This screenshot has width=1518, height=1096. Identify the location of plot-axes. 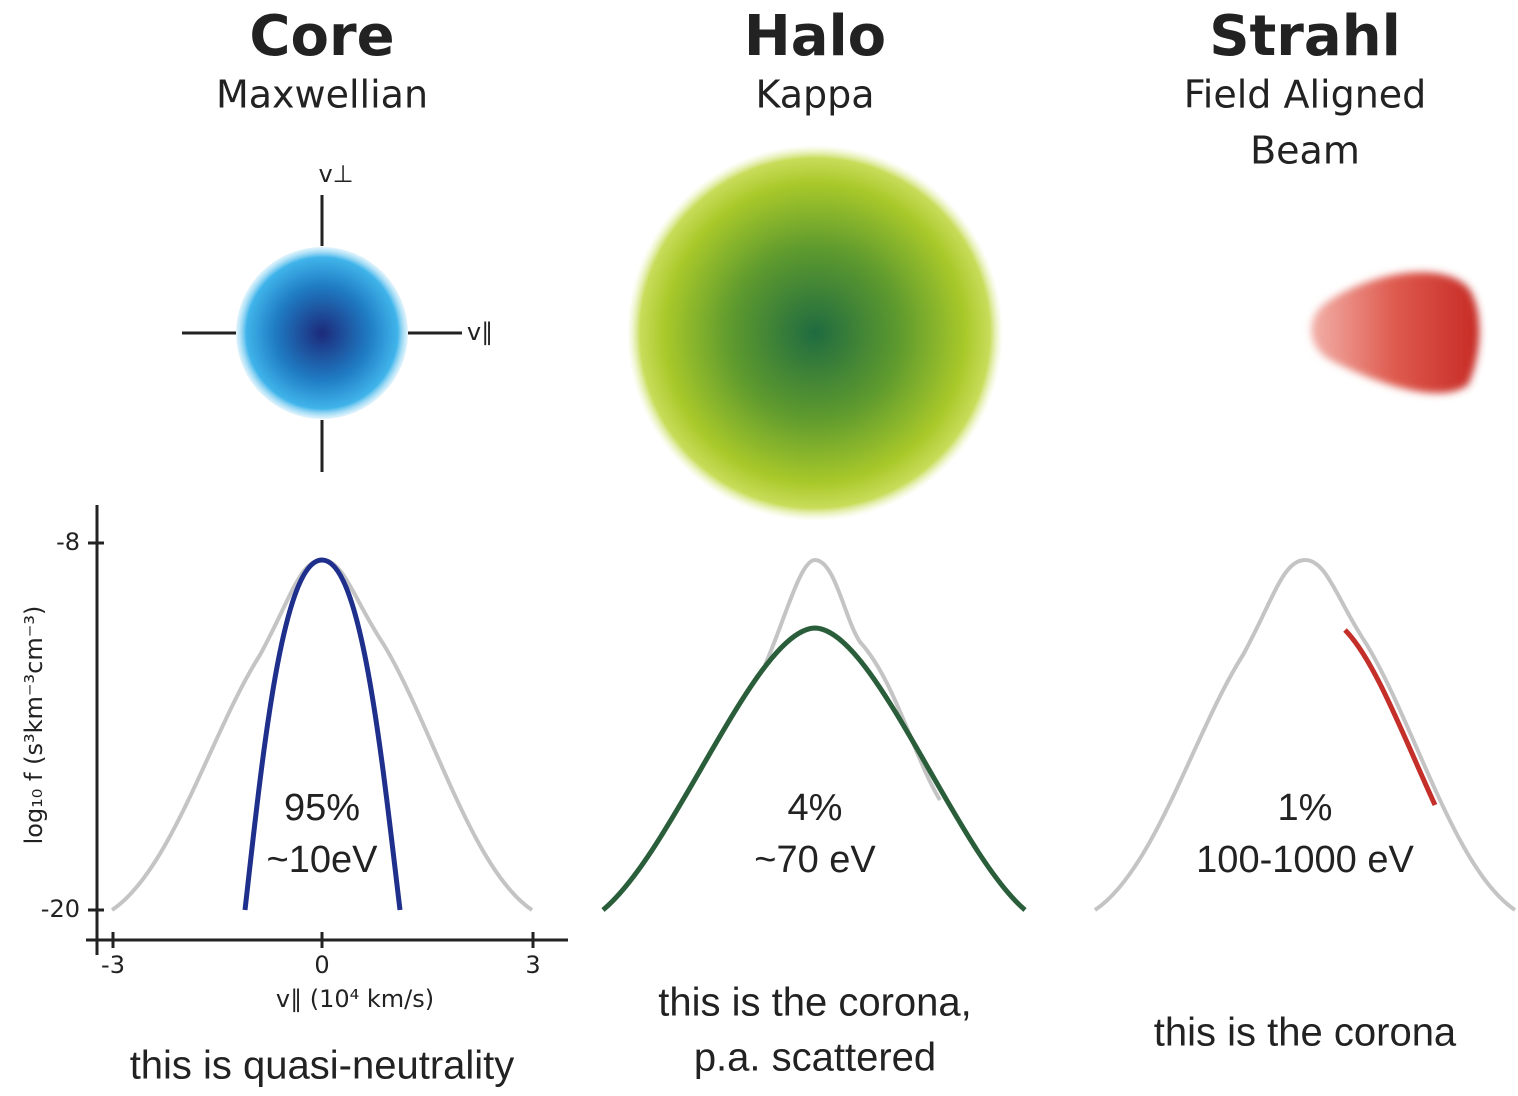
(327, 730).